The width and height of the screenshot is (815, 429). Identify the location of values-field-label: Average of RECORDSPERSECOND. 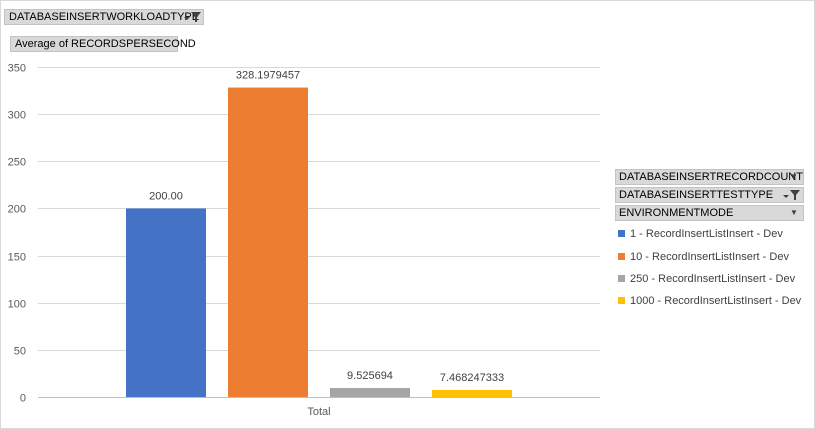
(105, 44).